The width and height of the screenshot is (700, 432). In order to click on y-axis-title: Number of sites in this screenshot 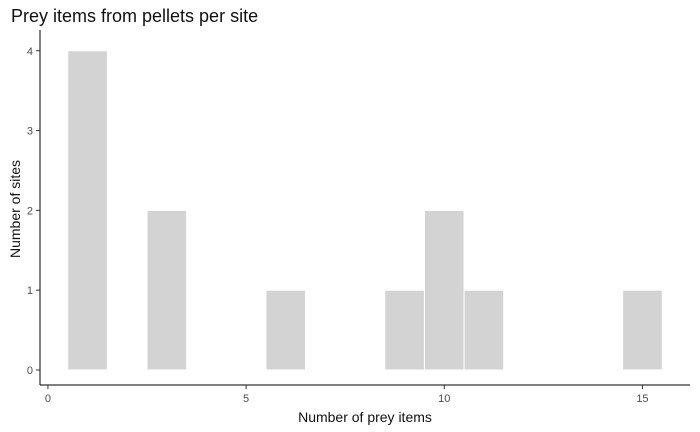, I will do `click(15, 209)`.